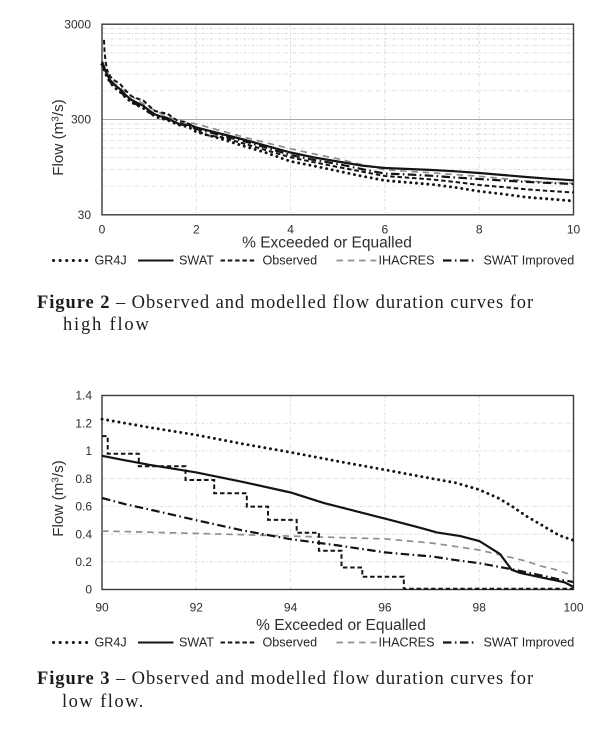 The height and width of the screenshot is (731, 611). I want to click on svg-text: 0.2, so click(83, 562).